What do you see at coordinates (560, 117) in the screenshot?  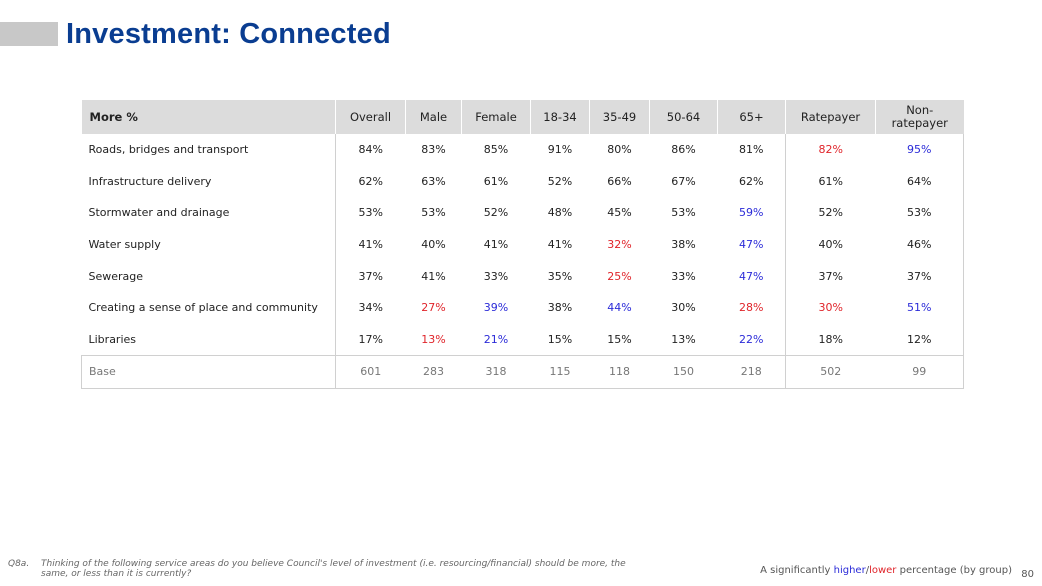 I see `column-header: 18-34` at bounding box center [560, 117].